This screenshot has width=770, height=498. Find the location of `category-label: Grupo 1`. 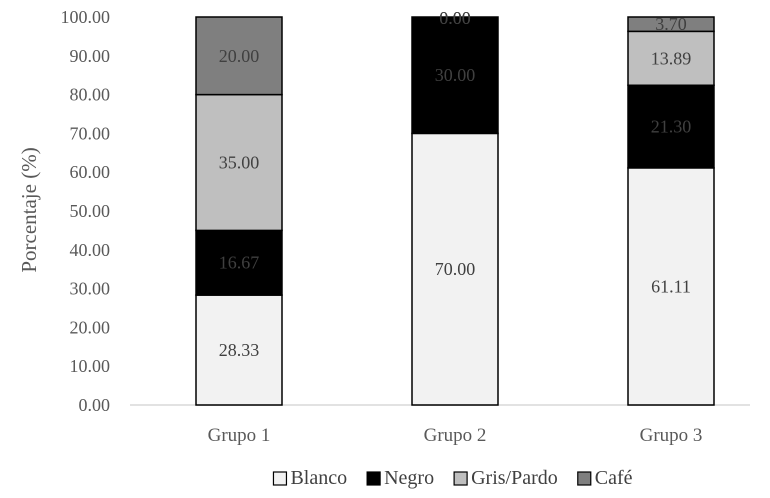

category-label: Grupo 1 is located at coordinates (239, 435).